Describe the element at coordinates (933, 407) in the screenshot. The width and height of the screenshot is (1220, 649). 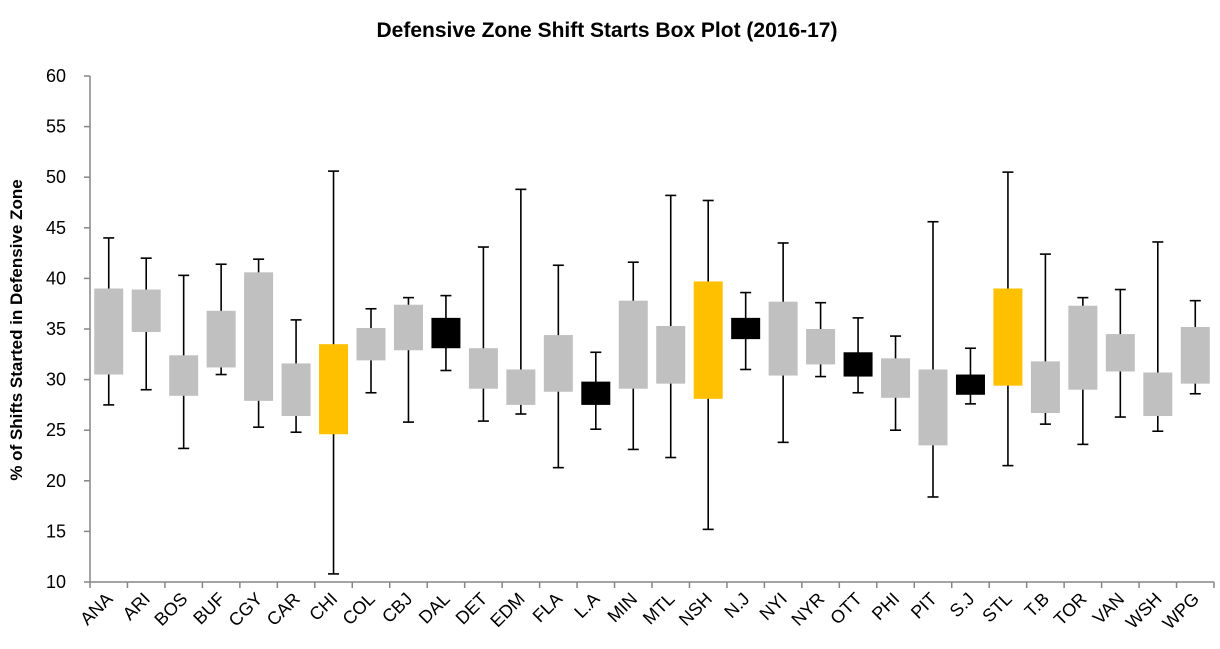
I see `box-pit` at that location.